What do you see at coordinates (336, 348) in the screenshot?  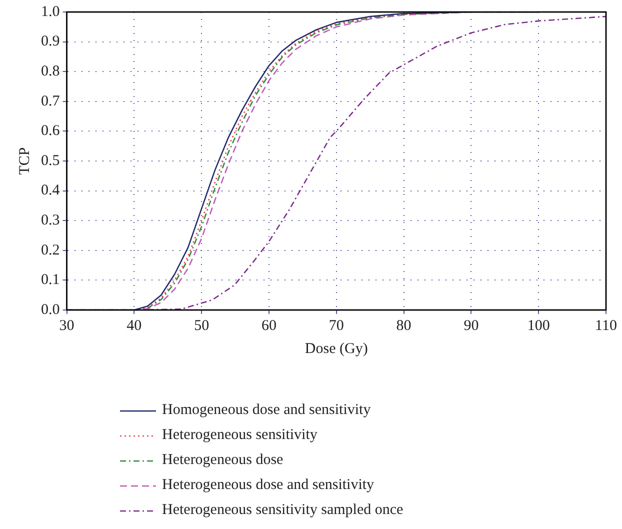 I see `x-axis-title: Dose (Gy)` at bounding box center [336, 348].